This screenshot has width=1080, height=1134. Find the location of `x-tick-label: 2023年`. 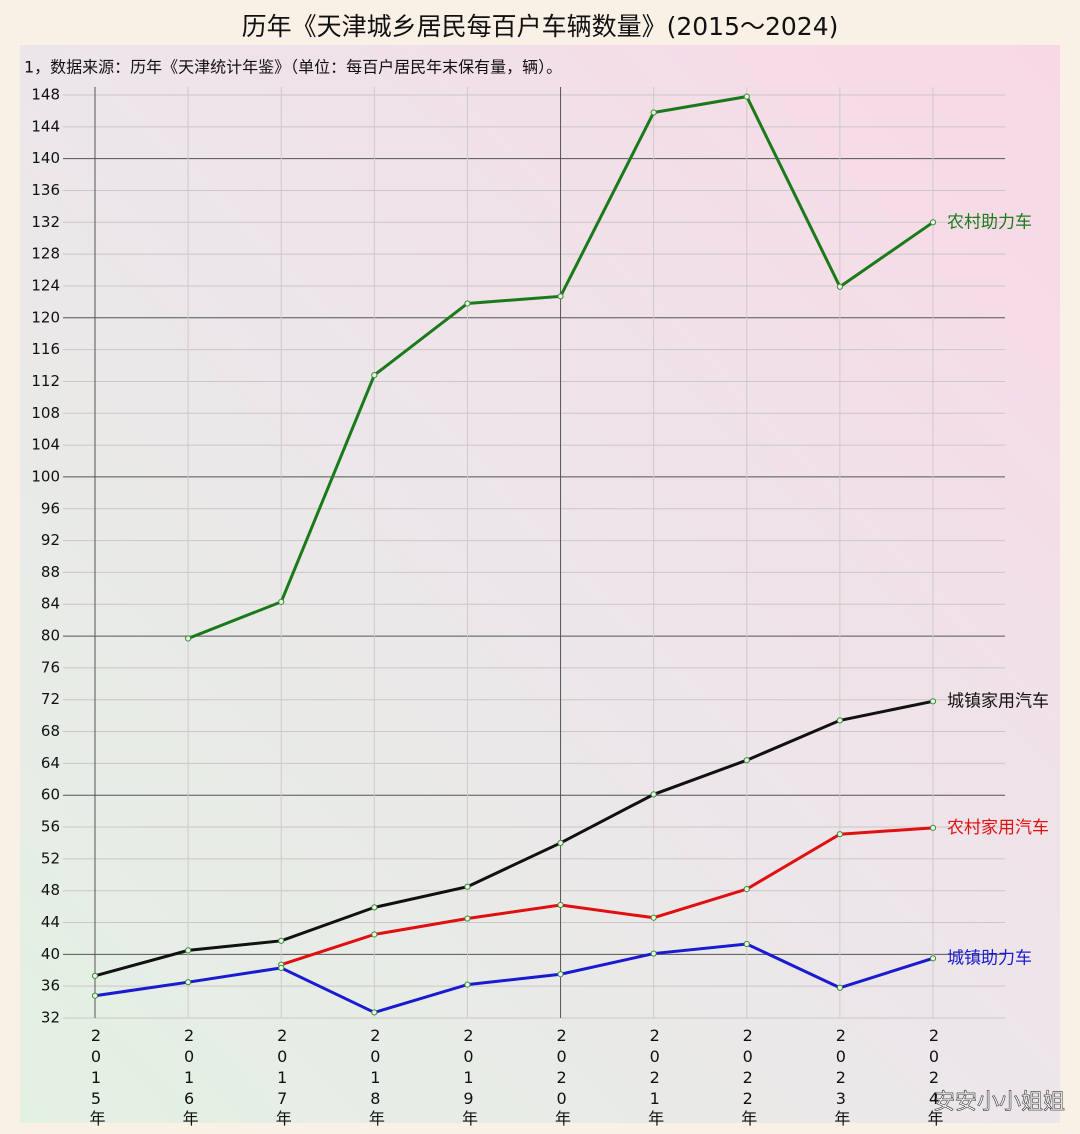

x-tick-label: 2023年 is located at coordinates (840, 1077).